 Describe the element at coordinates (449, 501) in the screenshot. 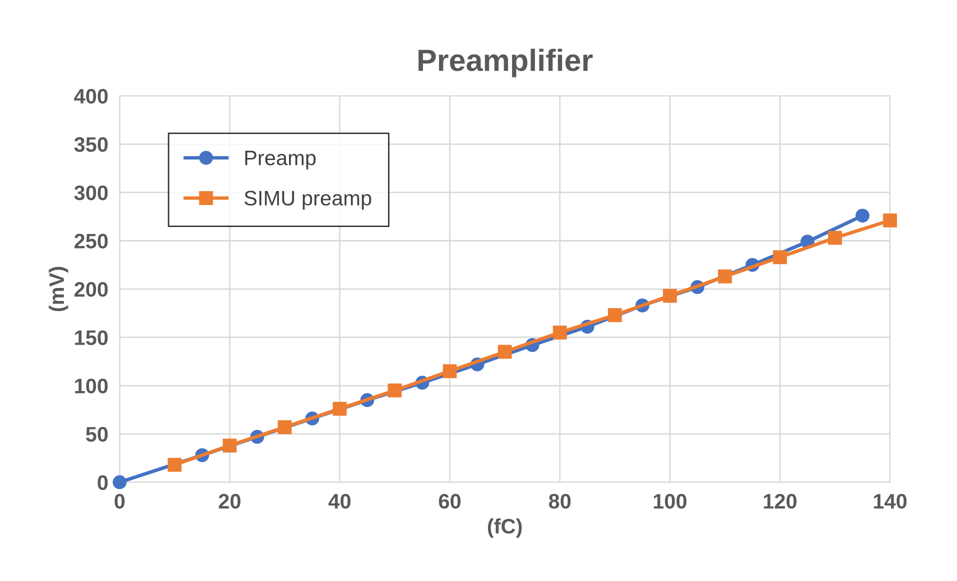

I see `x-tick-label: 60` at that location.